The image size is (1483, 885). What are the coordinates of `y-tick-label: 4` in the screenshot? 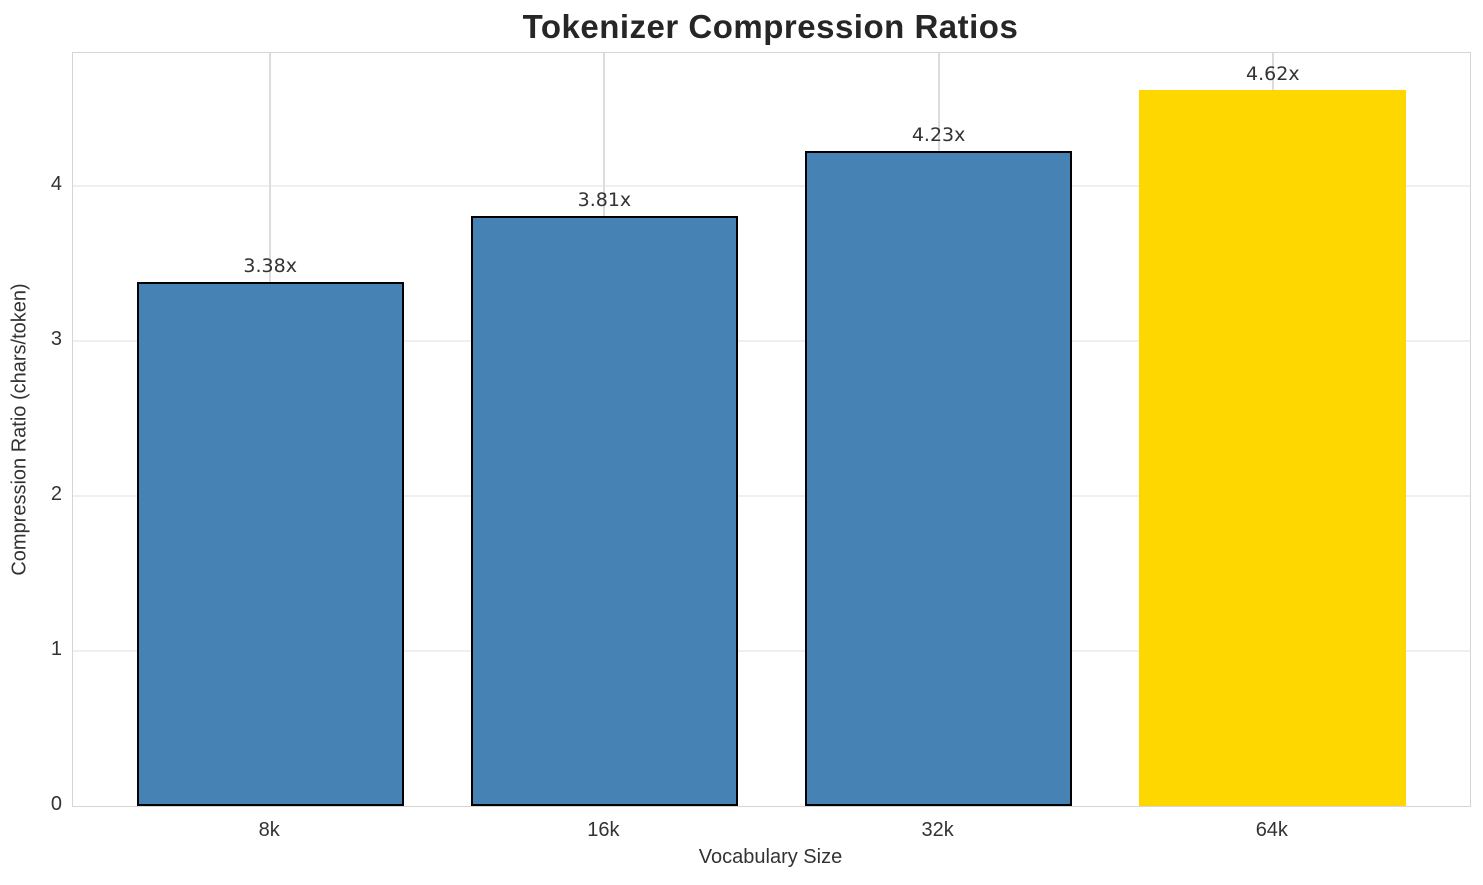 It's located at (56, 184).